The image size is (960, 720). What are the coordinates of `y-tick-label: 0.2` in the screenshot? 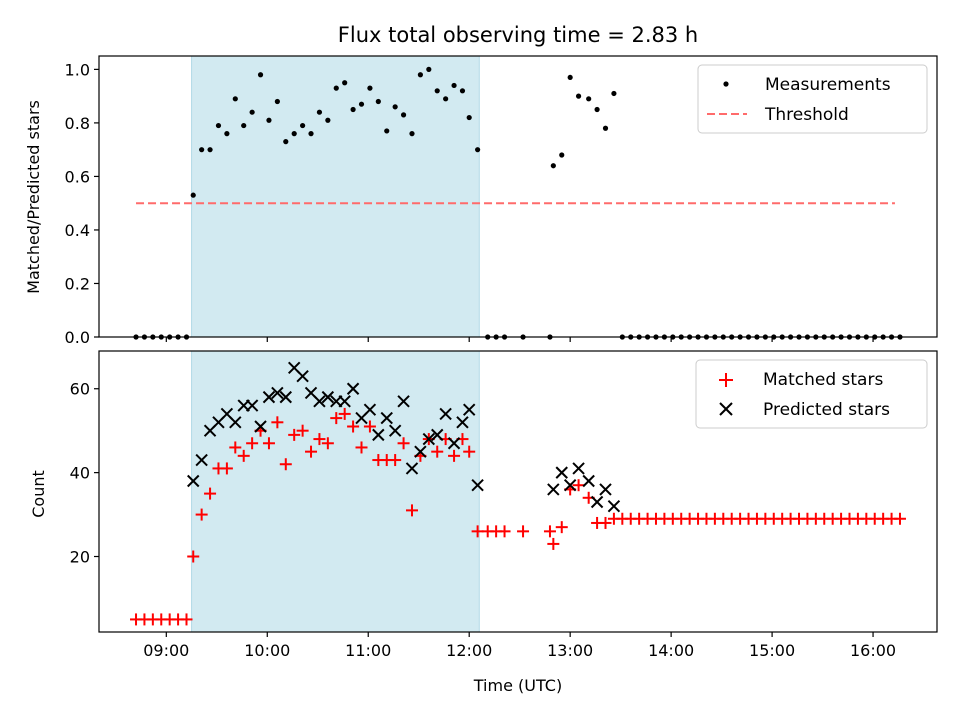 It's located at (77, 283).